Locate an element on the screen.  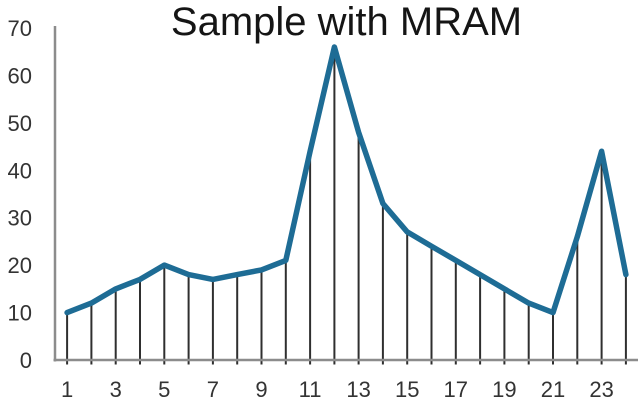
x-tick-label: 19 is located at coordinates (504, 389).